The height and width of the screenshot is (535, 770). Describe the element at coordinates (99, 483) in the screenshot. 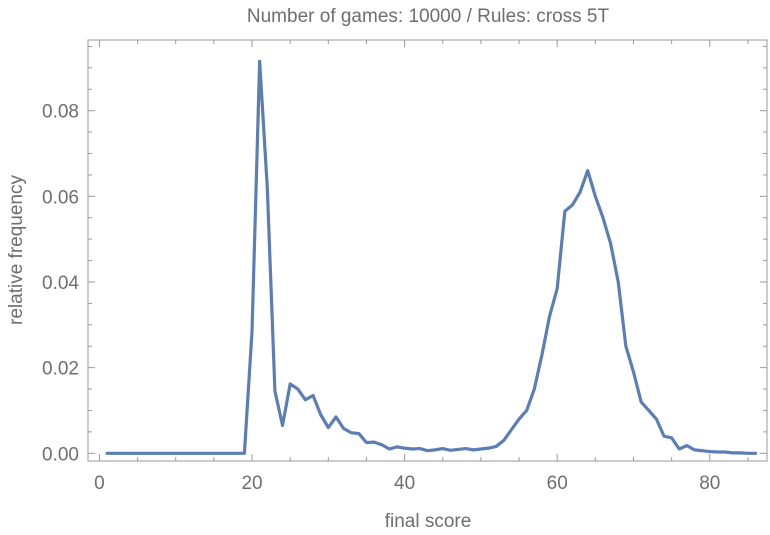

I see `x-tick-label: 0` at that location.